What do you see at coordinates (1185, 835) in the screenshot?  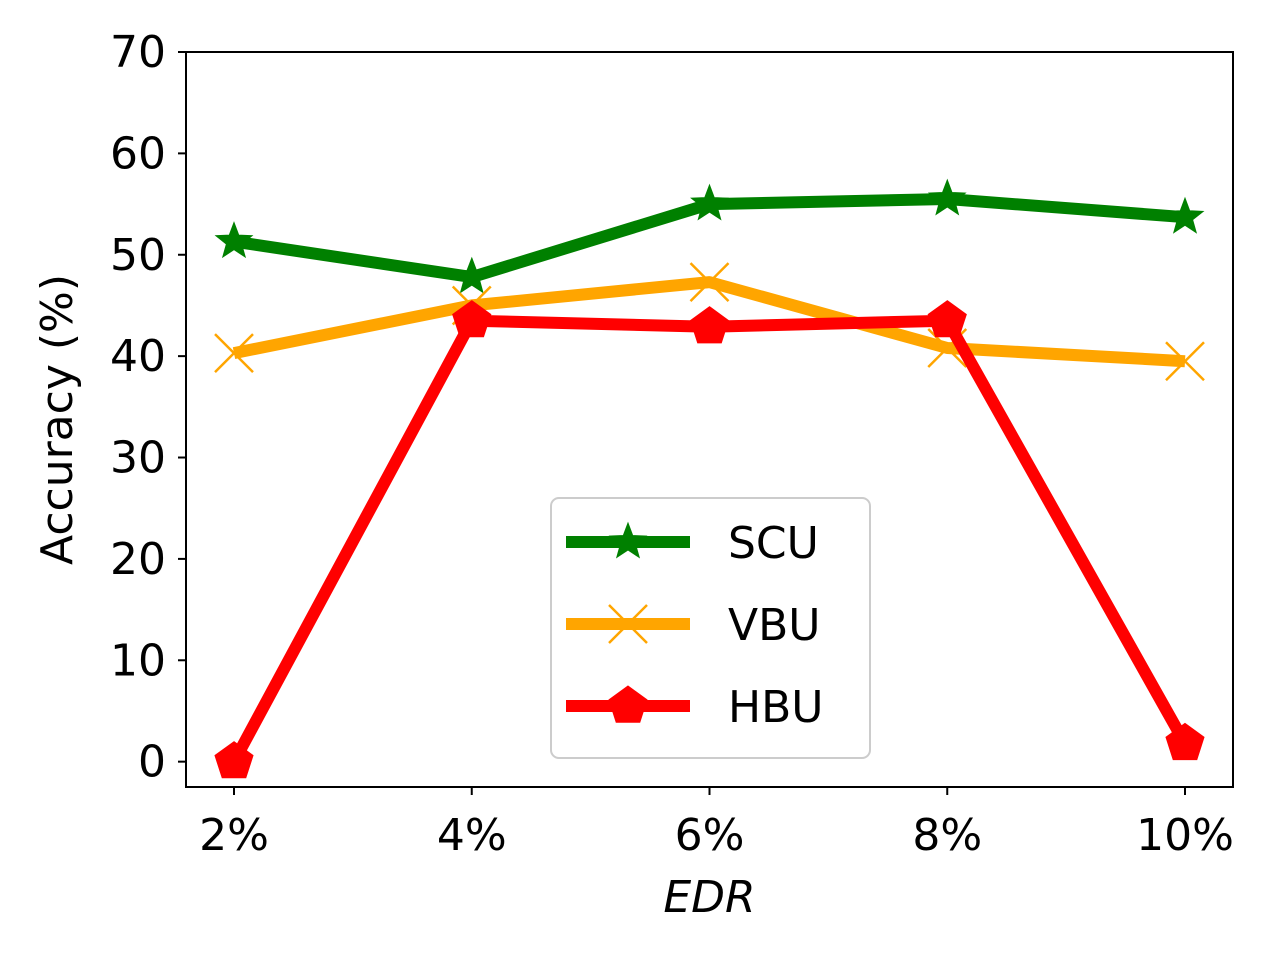 I see `x-tick-label: 10%` at bounding box center [1185, 835].